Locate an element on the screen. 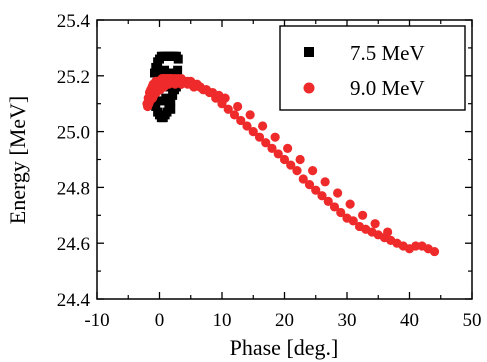  legend-box is located at coordinates (372, 68).